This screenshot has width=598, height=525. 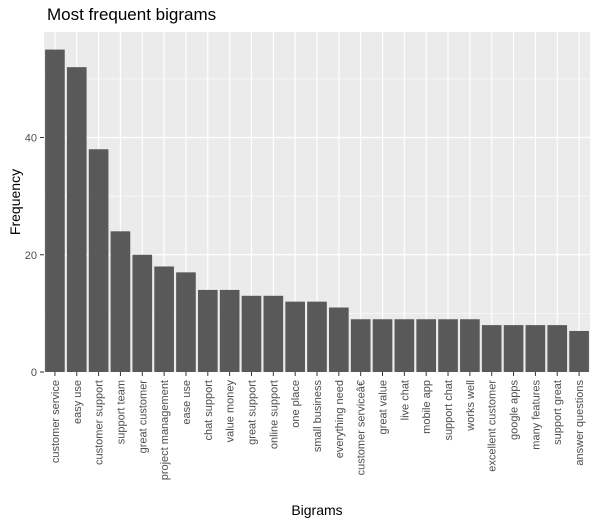 What do you see at coordinates (31, 139) in the screenshot?
I see `y-tick-label: 40` at bounding box center [31, 139].